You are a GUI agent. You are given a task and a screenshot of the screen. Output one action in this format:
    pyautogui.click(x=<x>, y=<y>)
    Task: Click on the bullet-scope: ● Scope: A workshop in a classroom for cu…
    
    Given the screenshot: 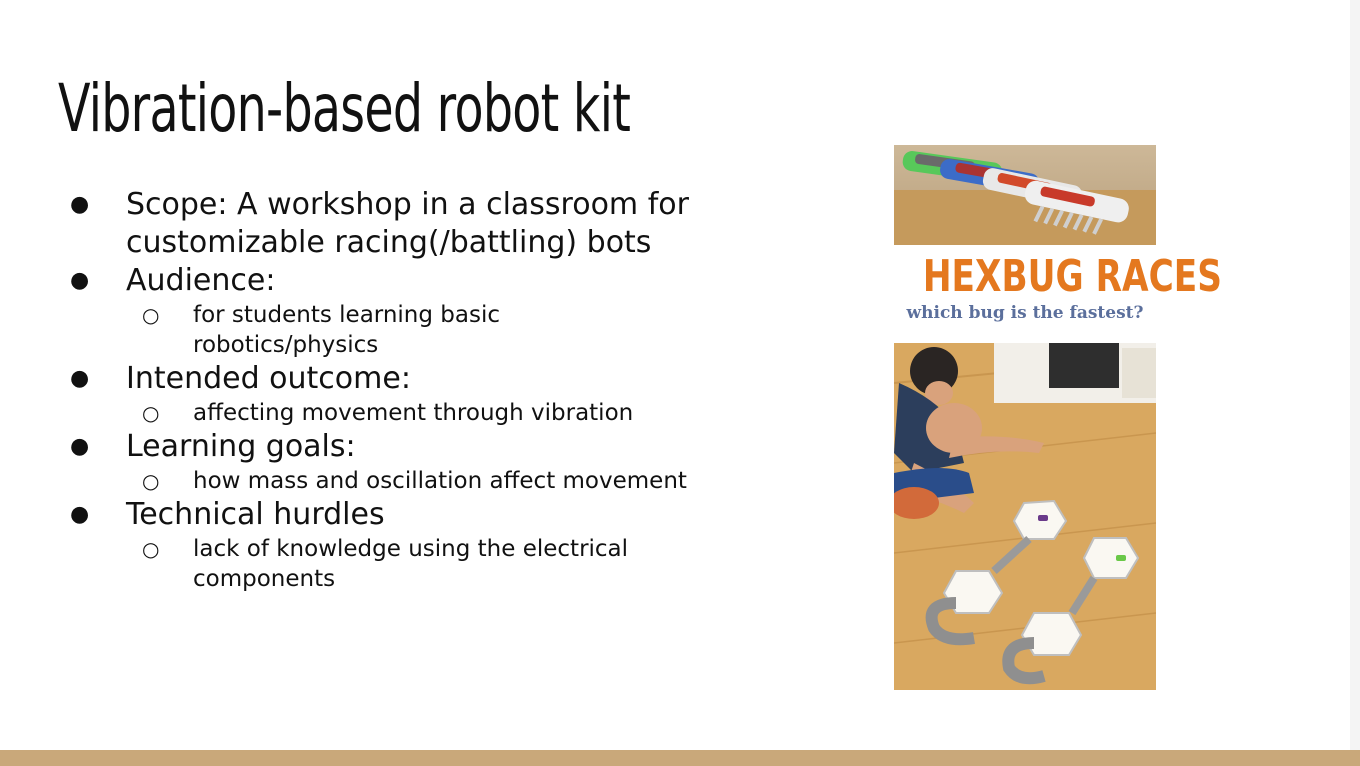 What is the action you would take?
    pyautogui.click(x=380, y=224)
    